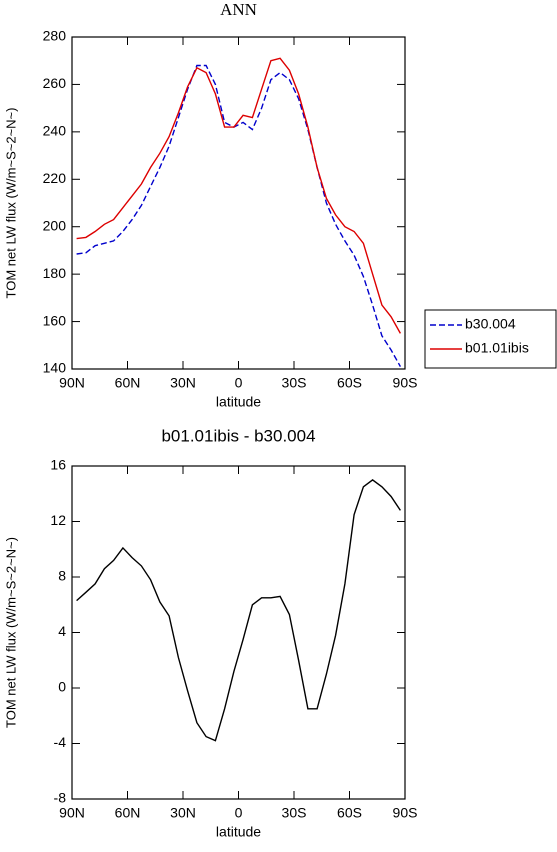 The width and height of the screenshot is (557, 852). Describe the element at coordinates (62, 576) in the screenshot. I see `y-tick-label: 8` at that location.